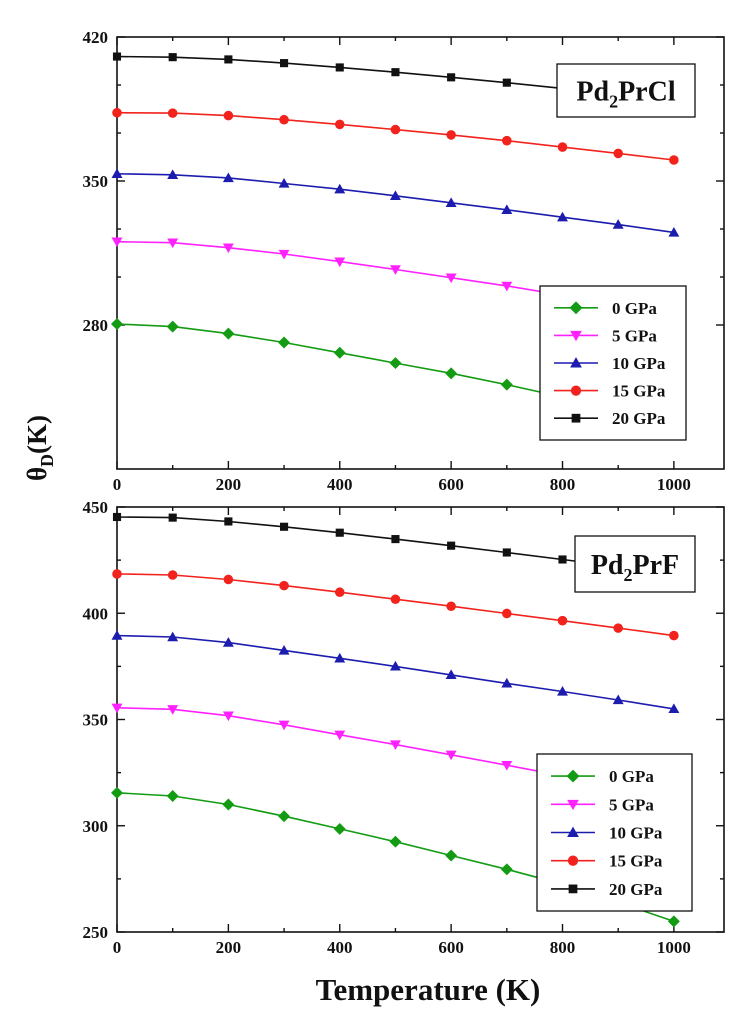 The image size is (736, 1013). I want to click on y-label-symbol: θ, so click(37, 474).